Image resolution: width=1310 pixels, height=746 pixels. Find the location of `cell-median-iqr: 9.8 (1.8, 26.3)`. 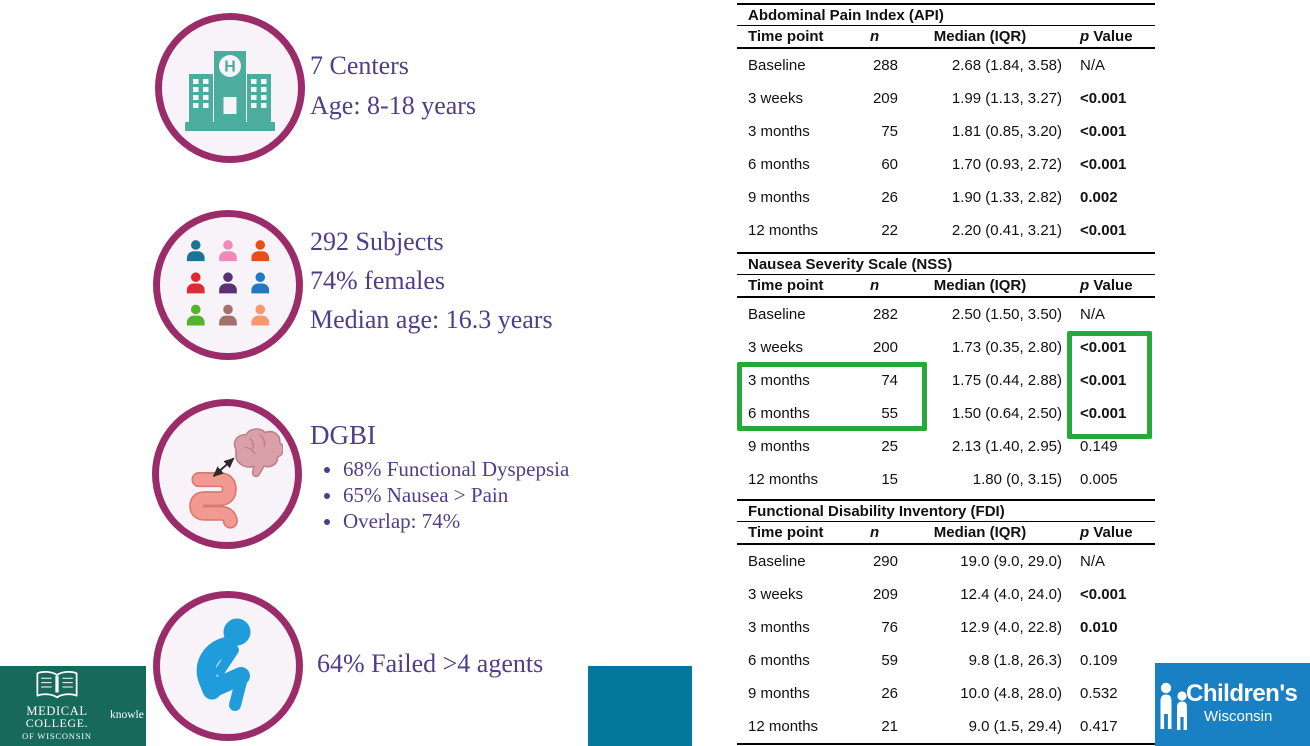

cell-median-iqr: 9.8 (1.8, 26.3) is located at coordinates (1015, 660).